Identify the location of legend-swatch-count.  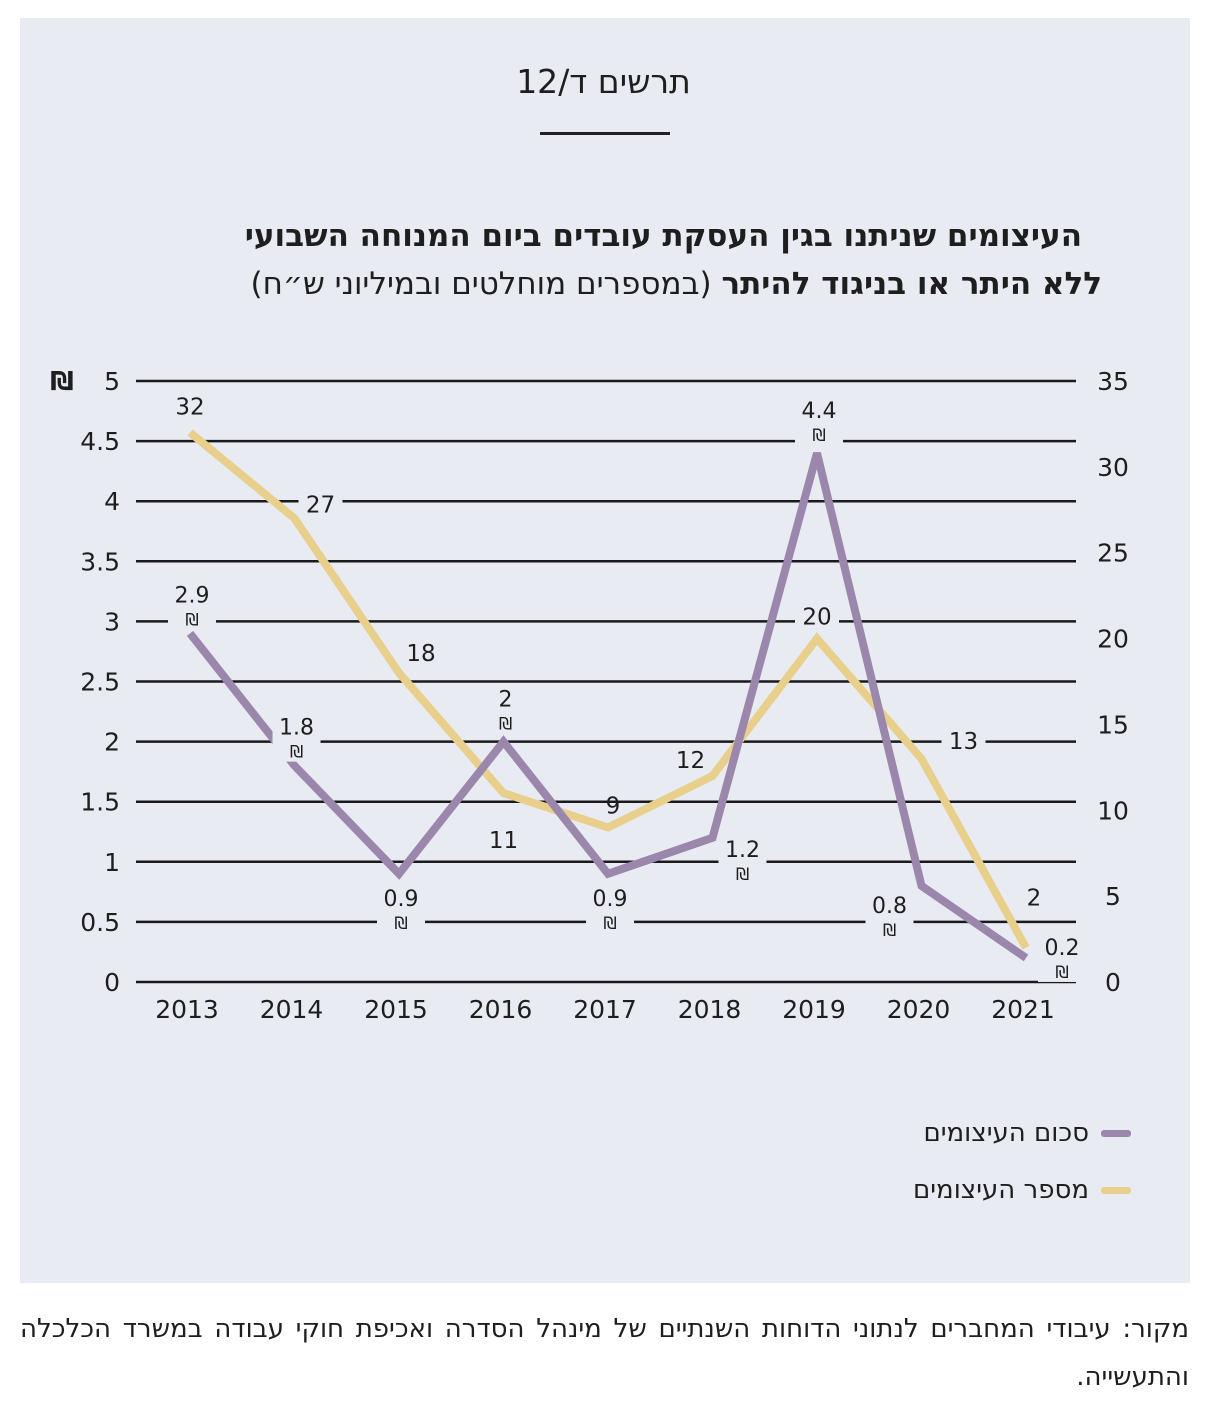
(1116, 1190).